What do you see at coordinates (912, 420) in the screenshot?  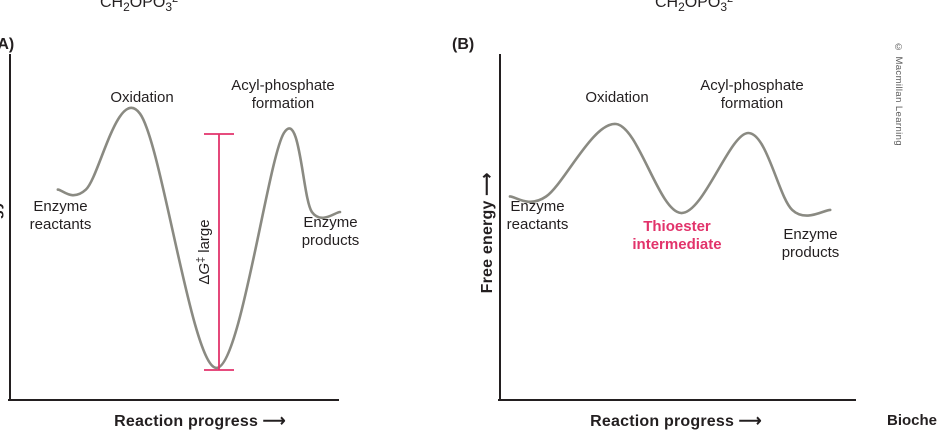 I see `caption-fragment: Bioche` at bounding box center [912, 420].